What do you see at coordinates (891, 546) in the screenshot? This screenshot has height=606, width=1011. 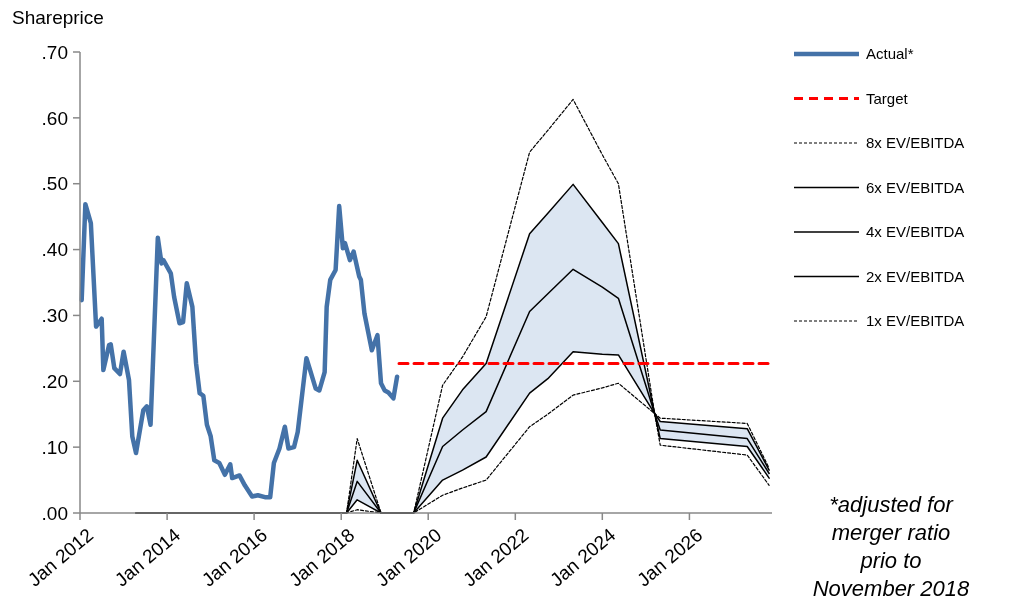 I see `text: *adjusted for merger ratio prio to November 2018` at bounding box center [891, 546].